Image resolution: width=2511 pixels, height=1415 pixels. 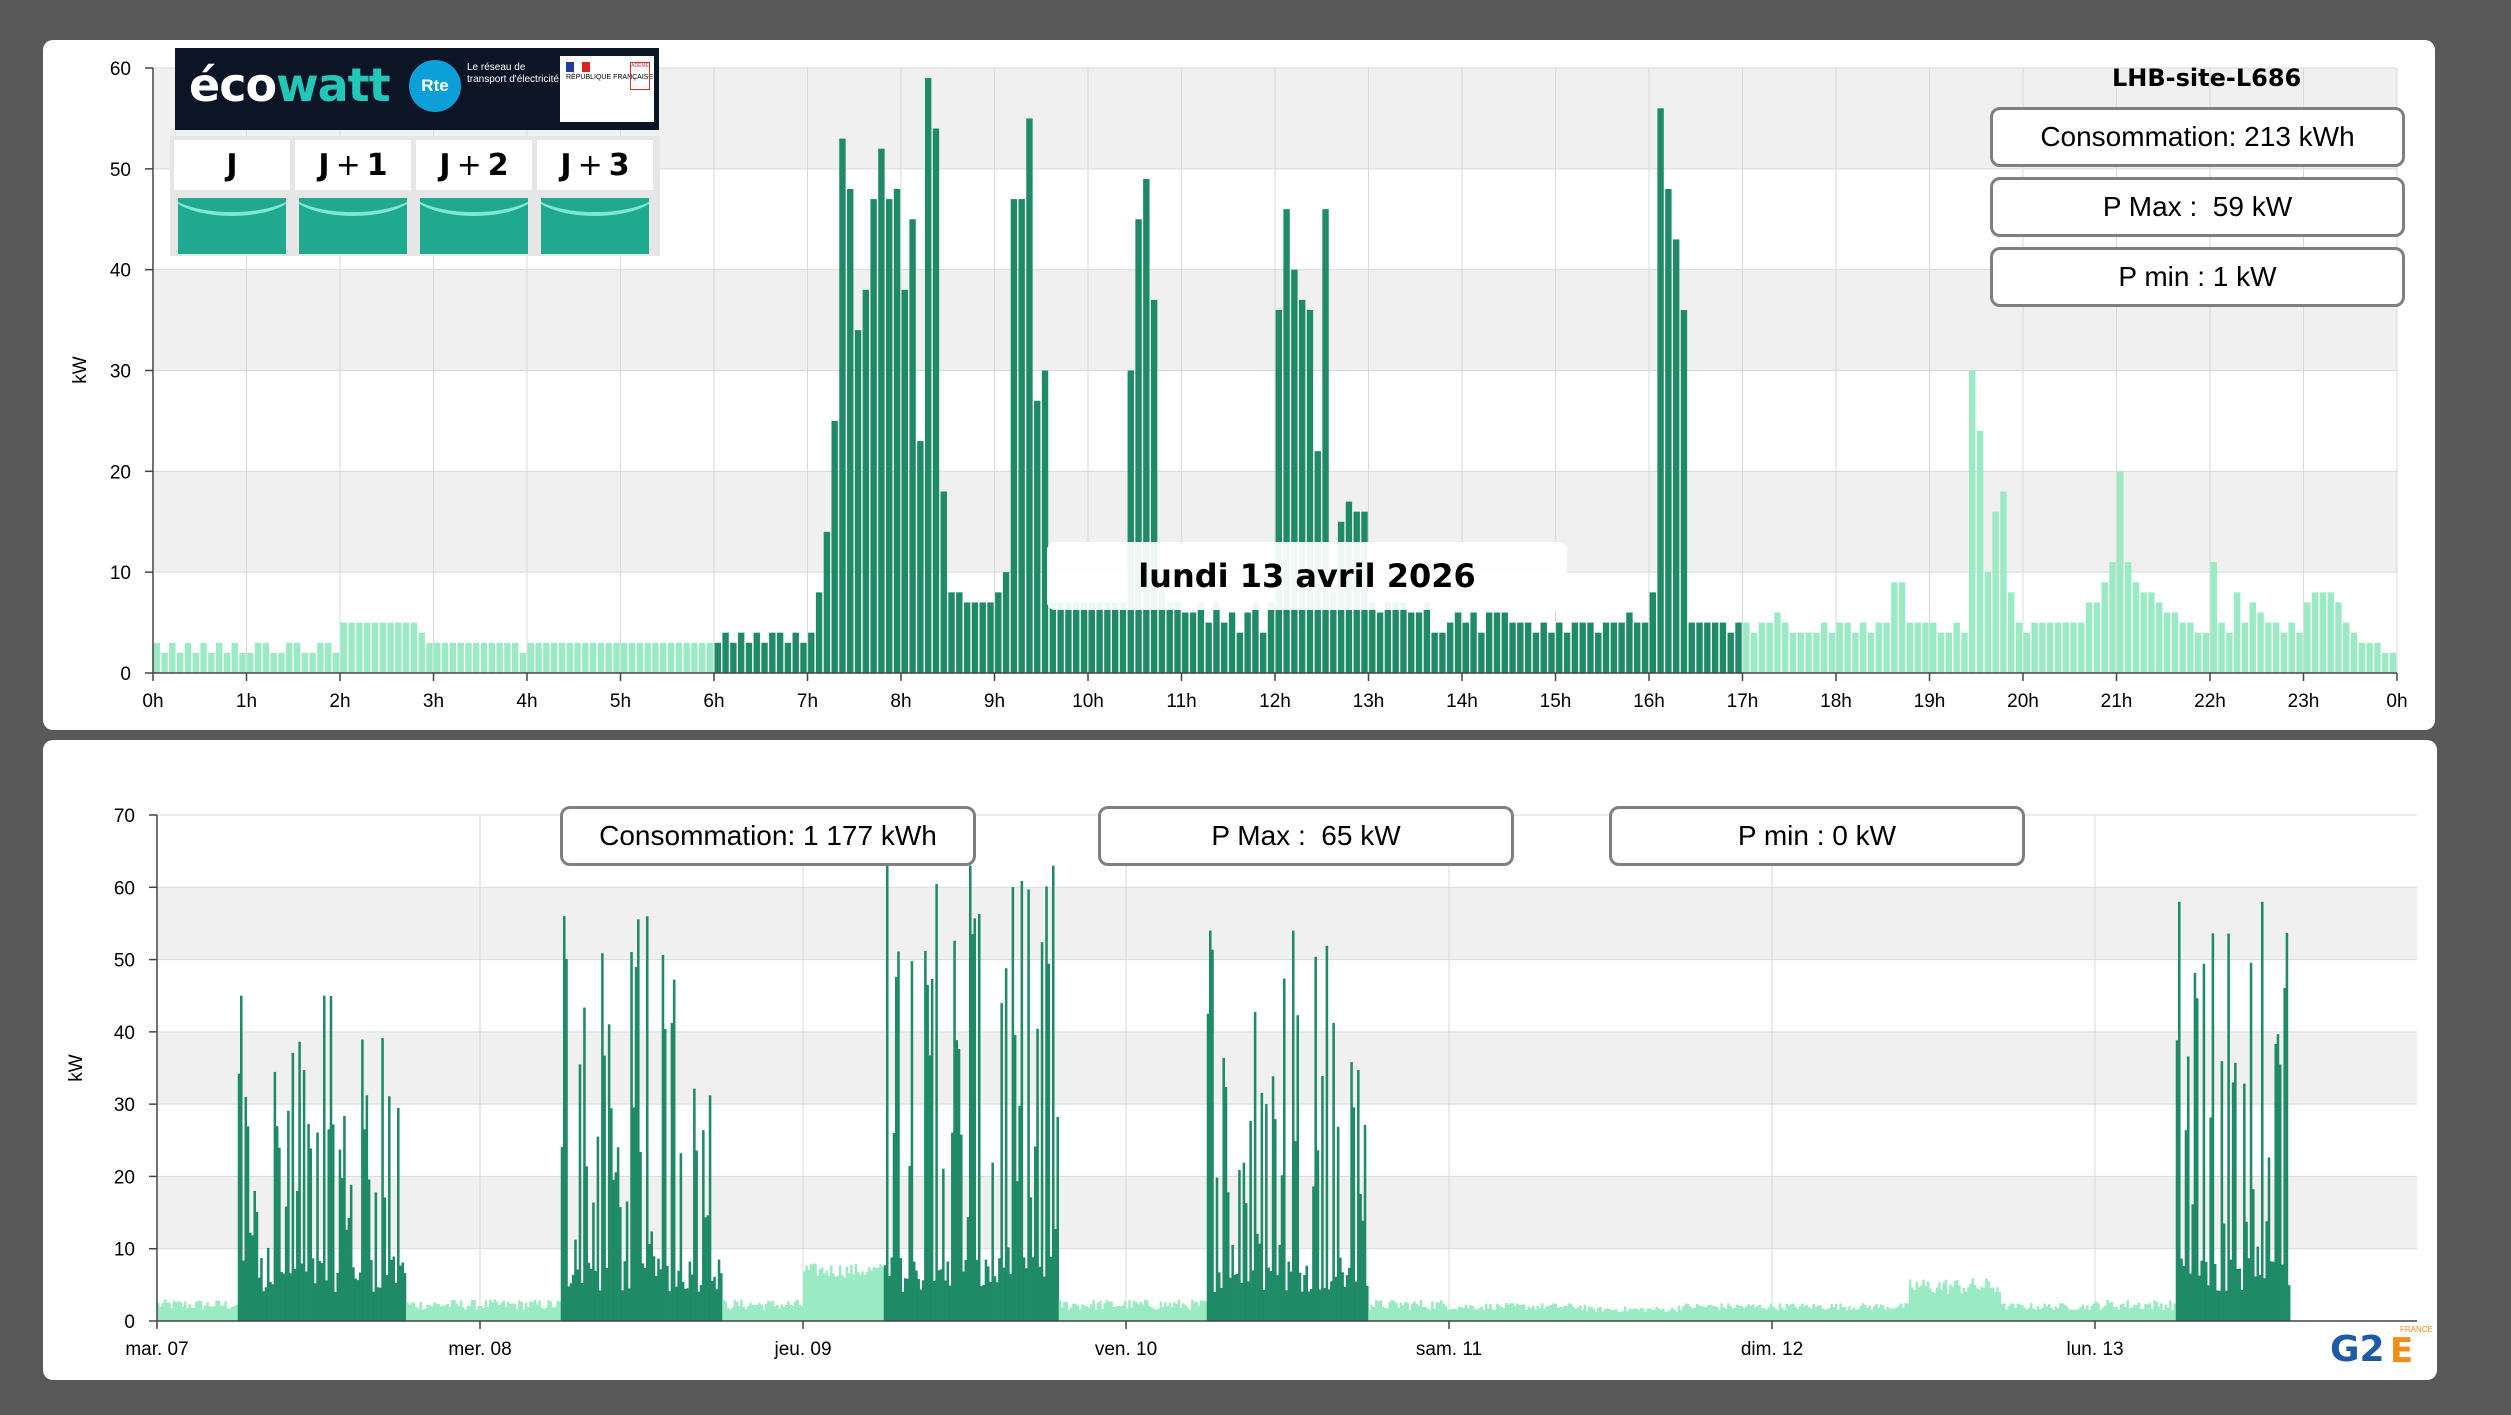 I want to click on ecowatt-brand-eco: éco, so click(x=233, y=85).